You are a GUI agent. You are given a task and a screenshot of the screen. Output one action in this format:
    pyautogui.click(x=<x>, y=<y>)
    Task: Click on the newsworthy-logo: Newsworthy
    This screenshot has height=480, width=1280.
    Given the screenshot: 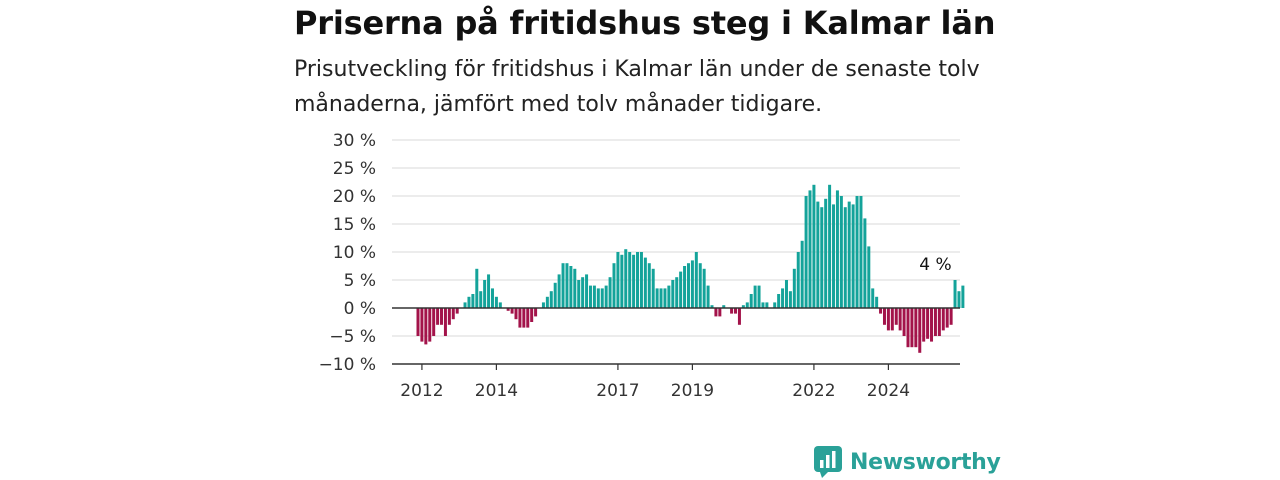 What is the action you would take?
    pyautogui.click(x=907, y=462)
    